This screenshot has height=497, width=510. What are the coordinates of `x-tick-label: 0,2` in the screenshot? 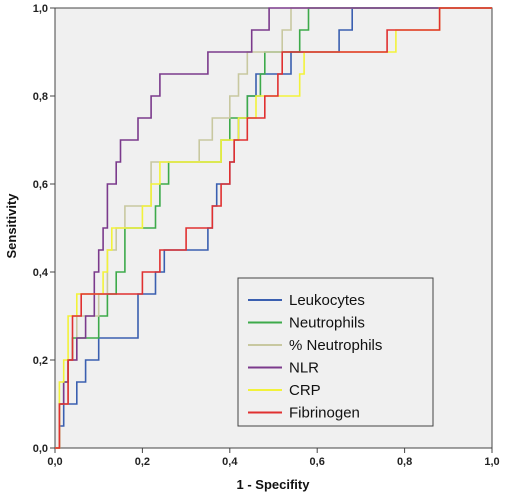 It's located at (142, 462).